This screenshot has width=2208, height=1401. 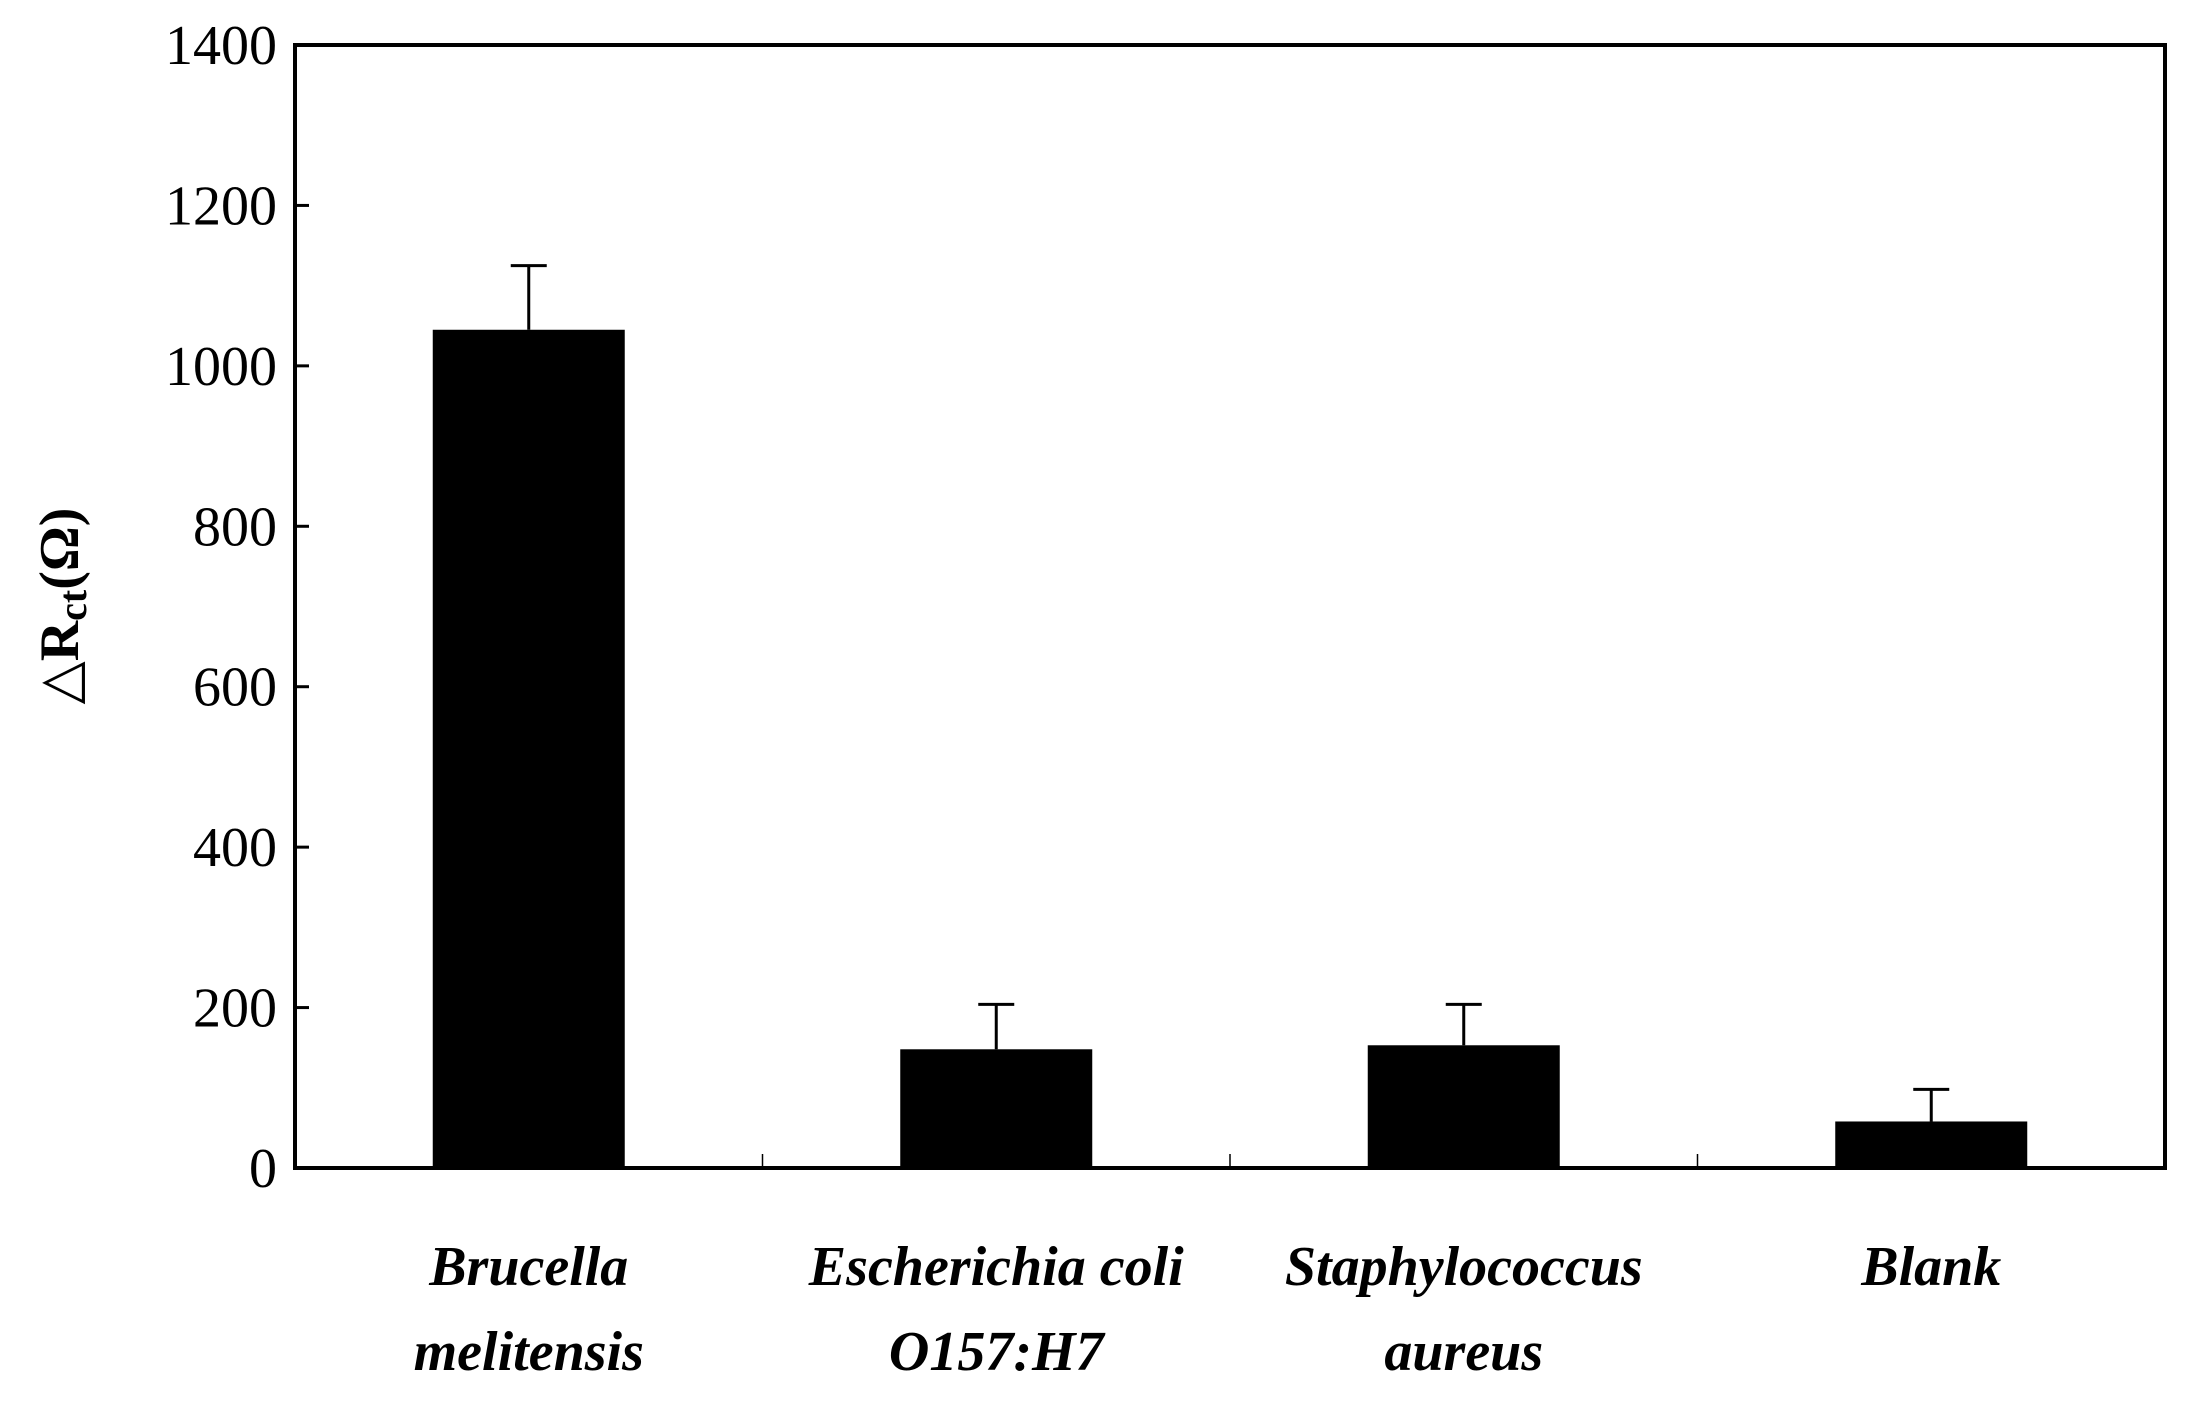 I want to click on category-label-line1: Escherichia coli, so click(x=996, y=1267).